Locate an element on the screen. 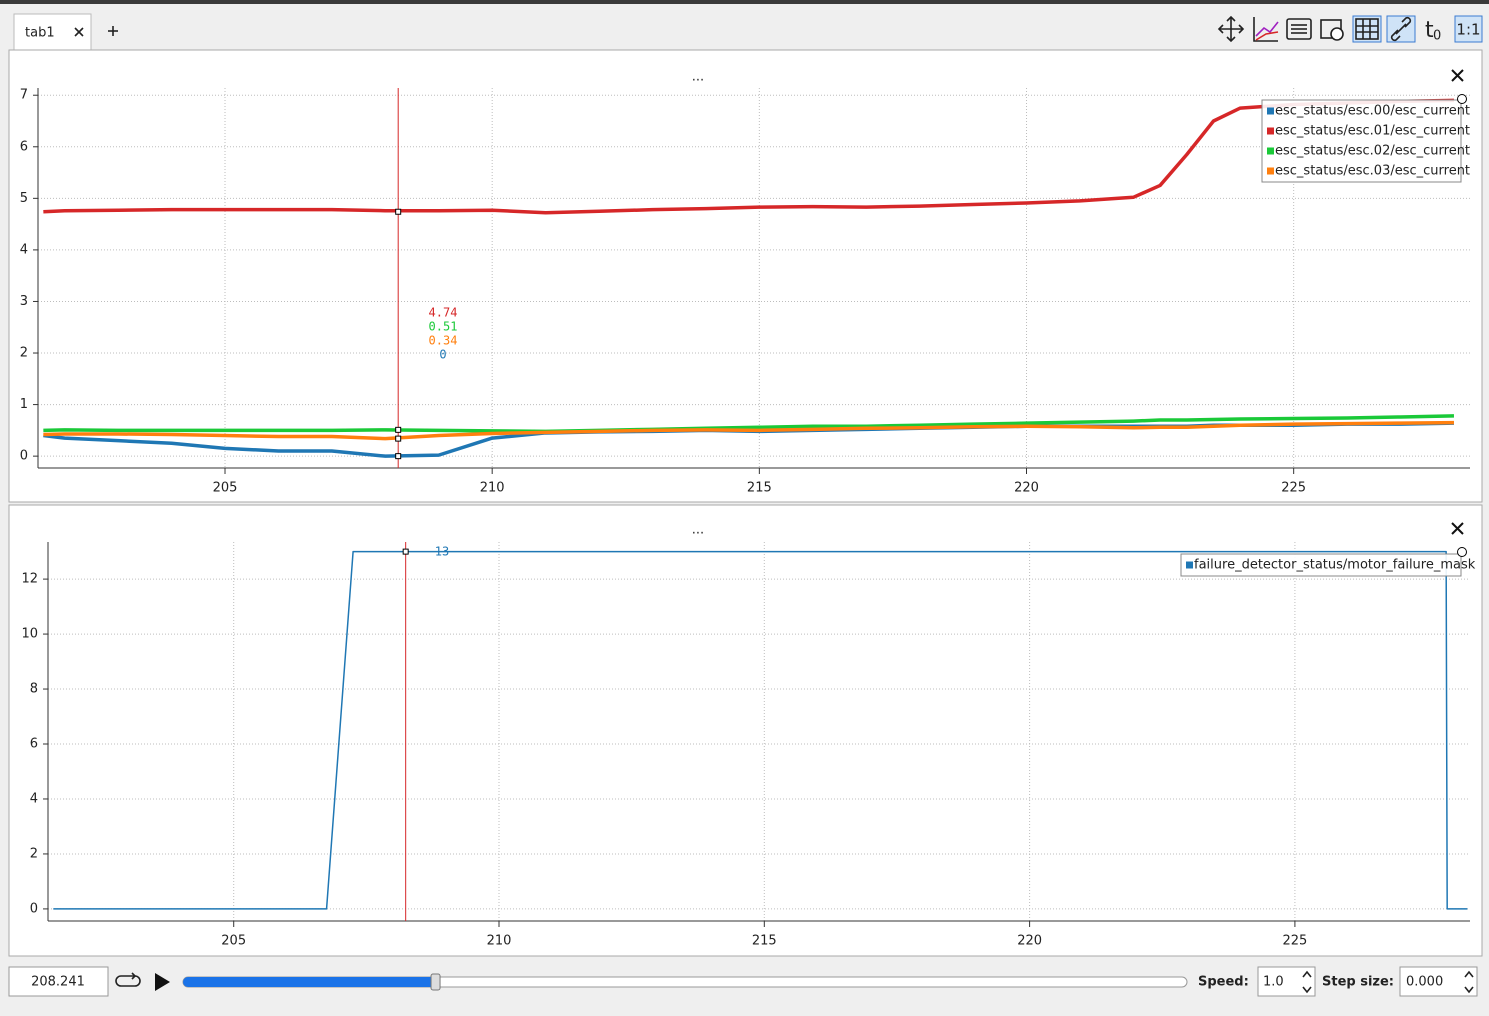  speed-value: 1.0 is located at coordinates (1273, 982).